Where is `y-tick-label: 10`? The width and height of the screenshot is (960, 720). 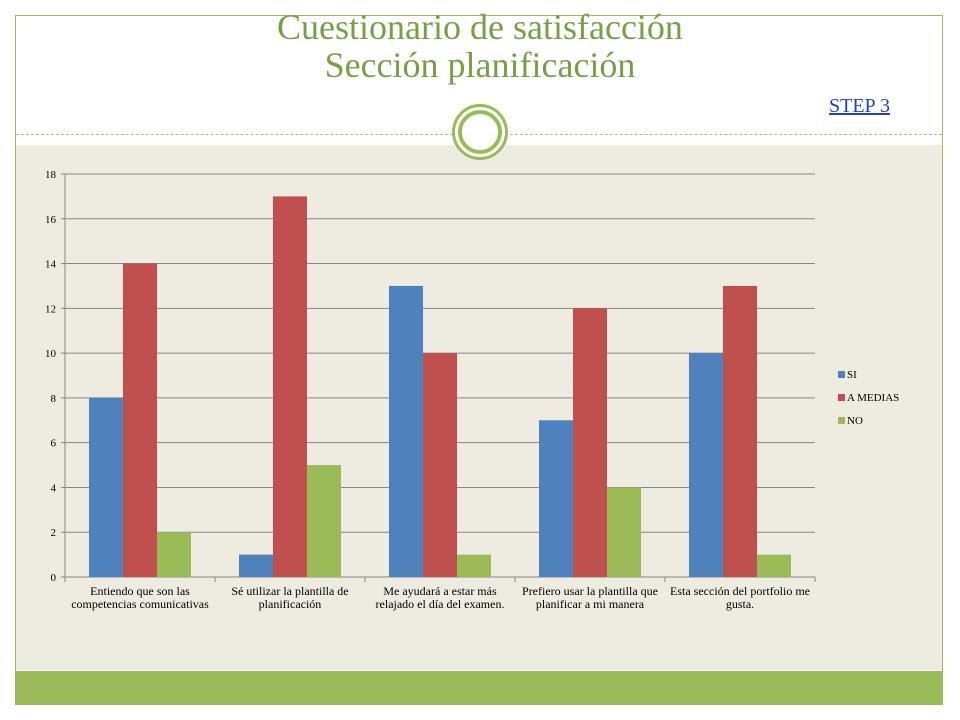
y-tick-label: 10 is located at coordinates (51, 354).